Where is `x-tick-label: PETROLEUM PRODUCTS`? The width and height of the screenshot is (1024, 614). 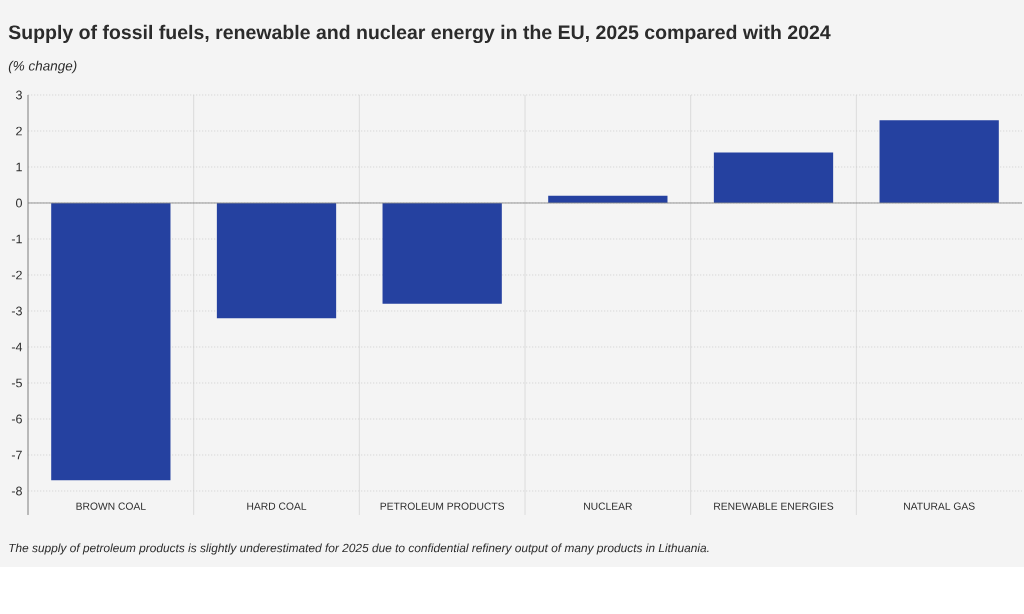 x-tick-label: PETROLEUM PRODUCTS is located at coordinates (442, 506).